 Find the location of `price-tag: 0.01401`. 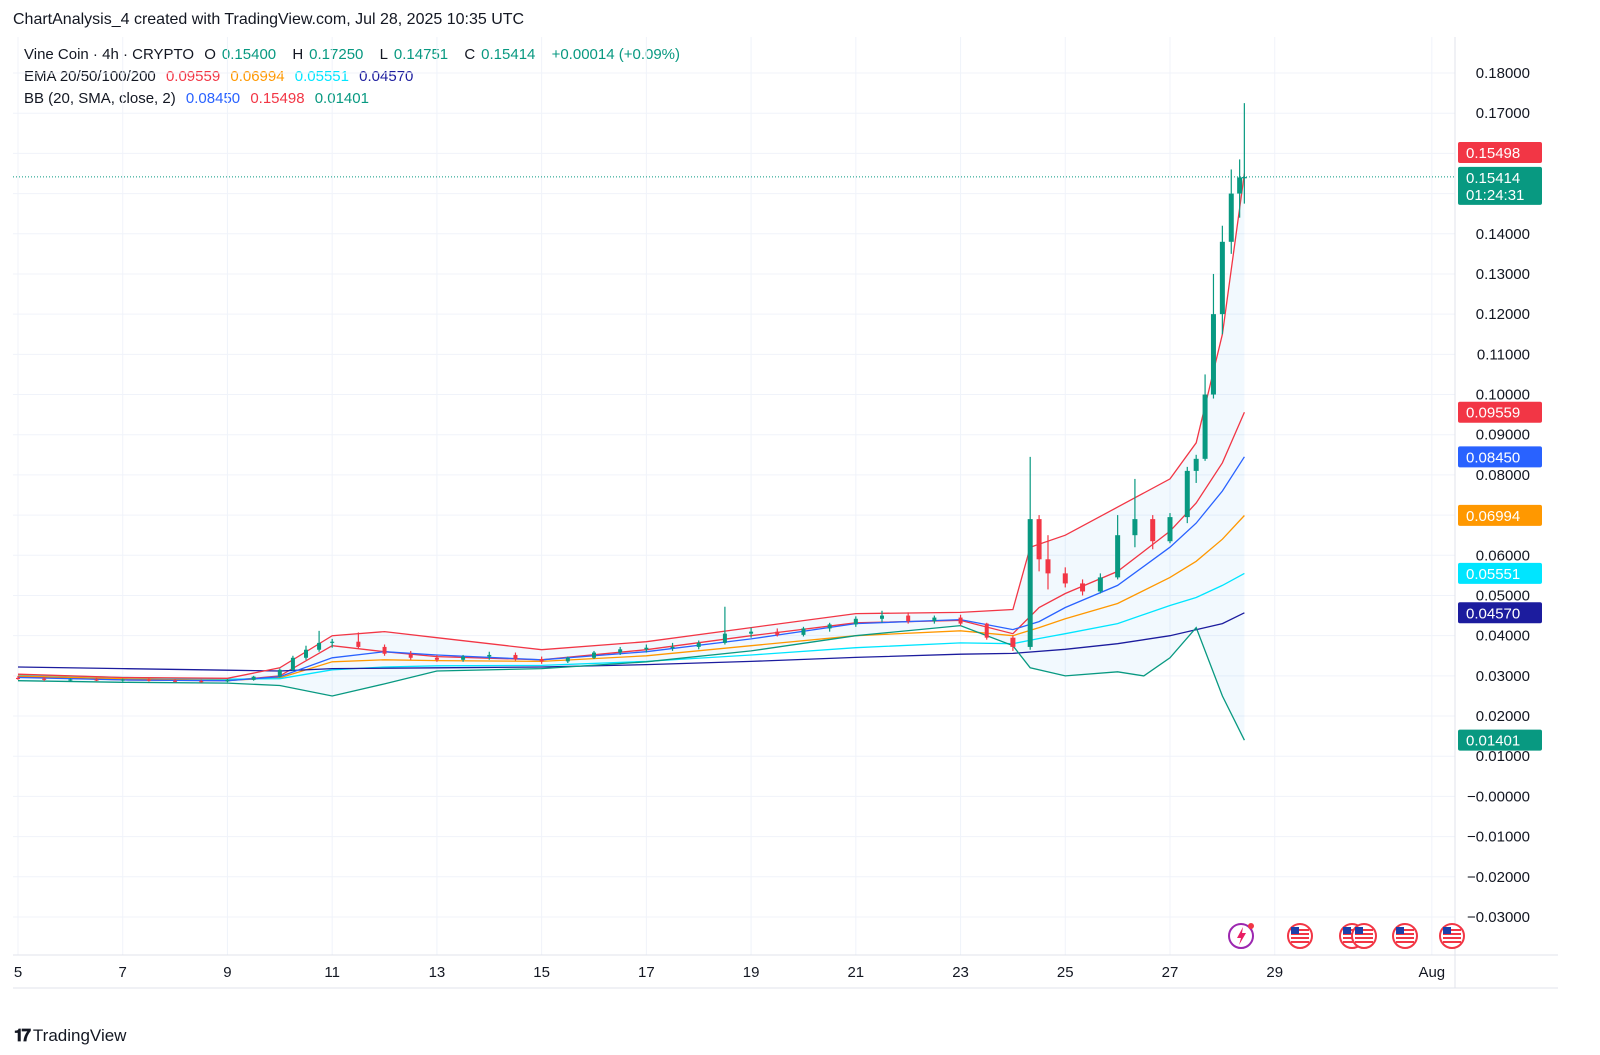

price-tag: 0.01401 is located at coordinates (1500, 740).